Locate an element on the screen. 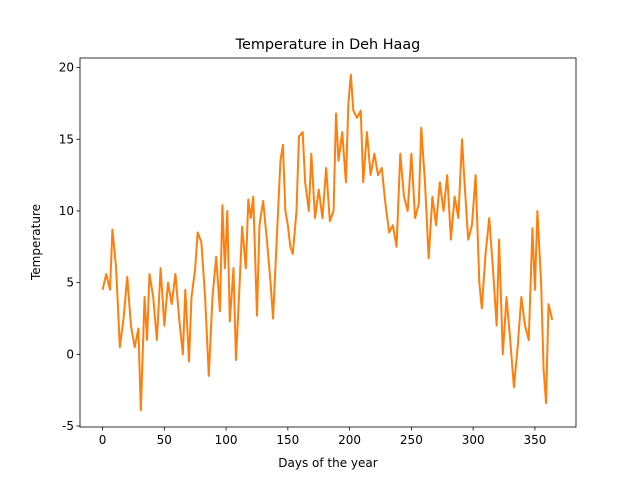 This screenshot has height=480, width=640. x-tick-label: 100 is located at coordinates (226, 440).